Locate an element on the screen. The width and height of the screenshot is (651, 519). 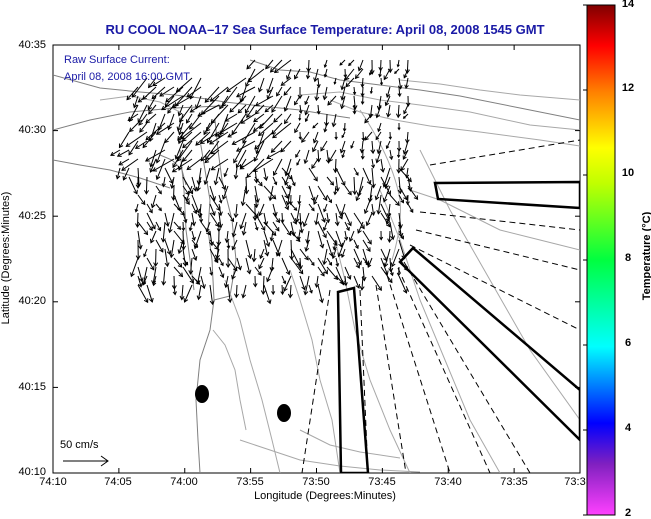
x-tick-label: 74:10 is located at coordinates (53, 482).